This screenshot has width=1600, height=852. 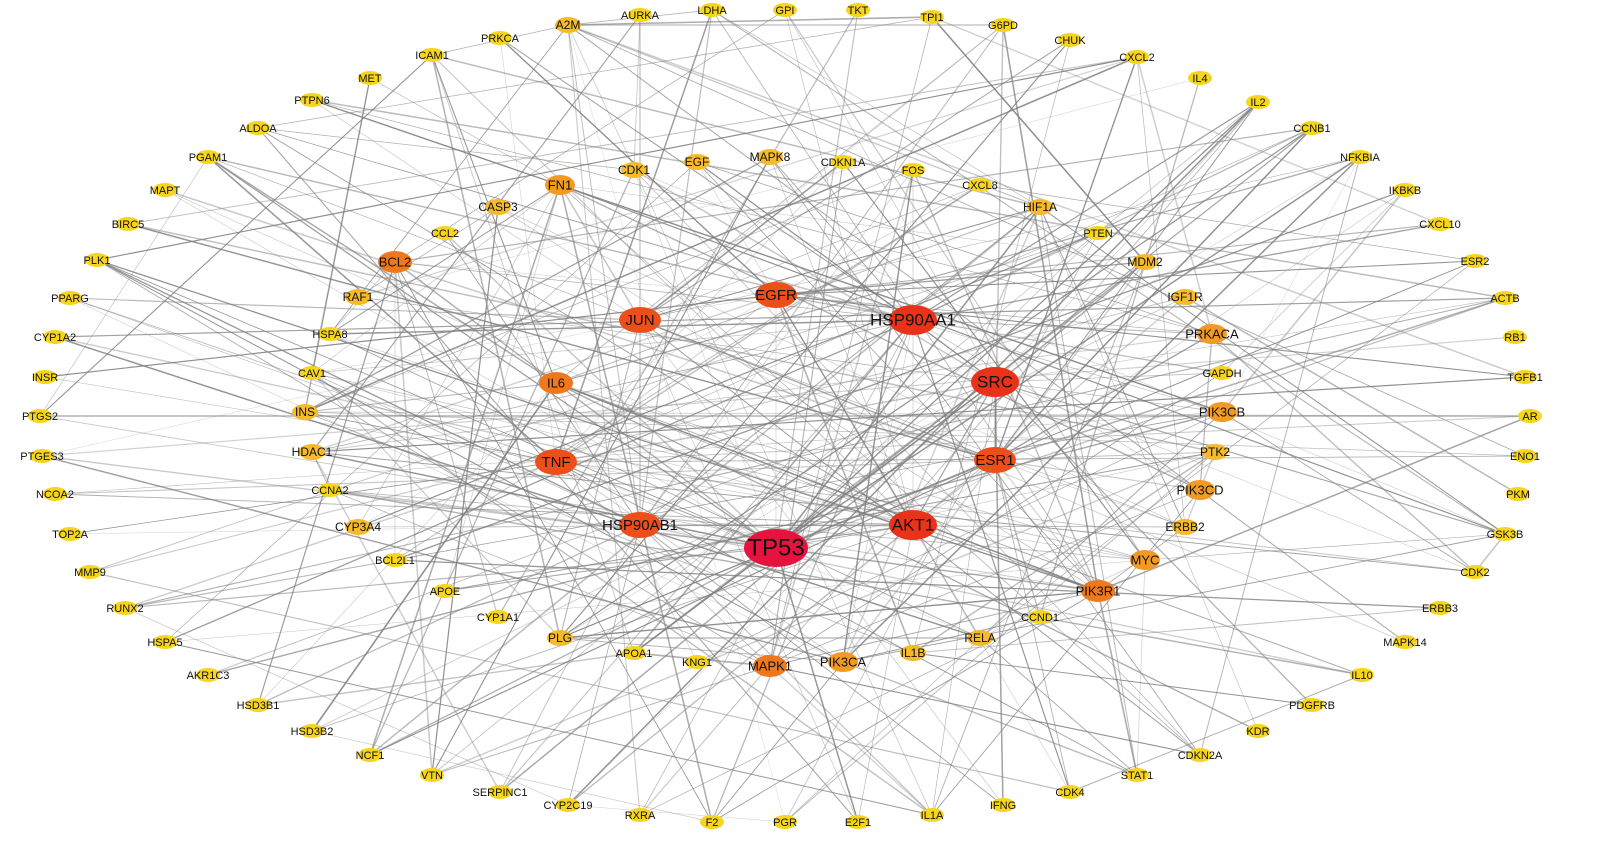 I want to click on node-label: ERBB2, so click(x=1185, y=527).